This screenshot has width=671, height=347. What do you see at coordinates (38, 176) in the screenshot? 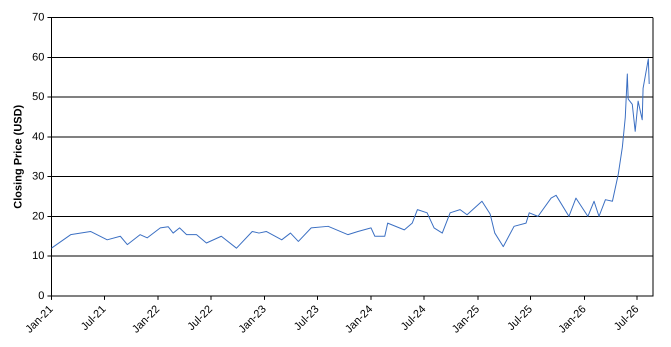
I see `y-tick-label: 30` at bounding box center [38, 176].